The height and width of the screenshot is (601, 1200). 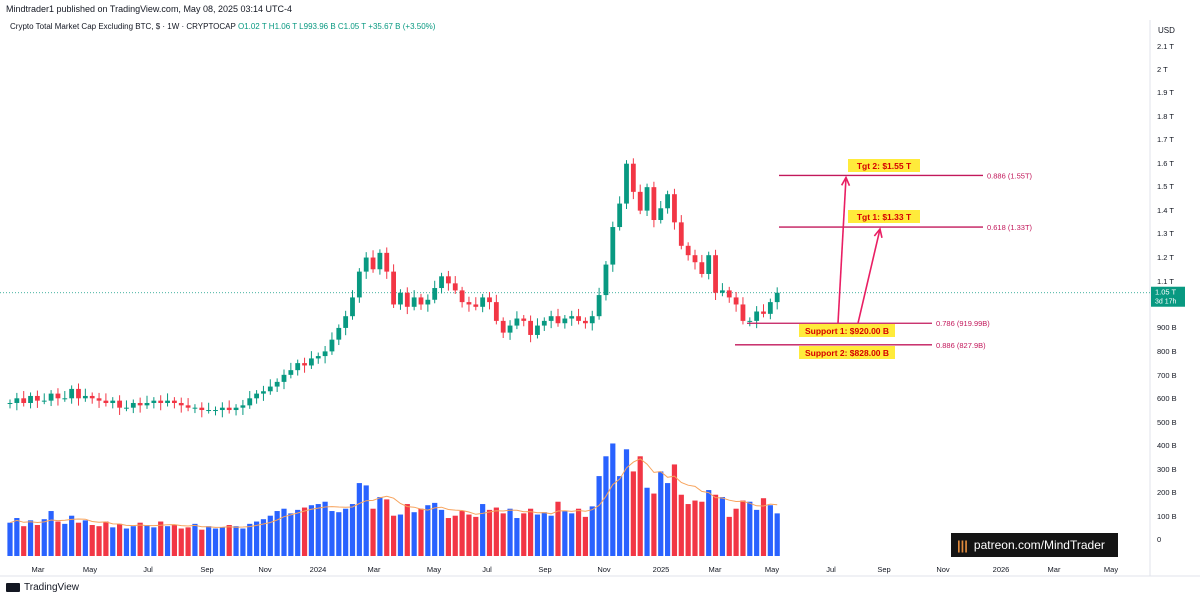 What do you see at coordinates (1165, 210) in the screenshot?
I see `y-tick-label: 1.4 T` at bounding box center [1165, 210].